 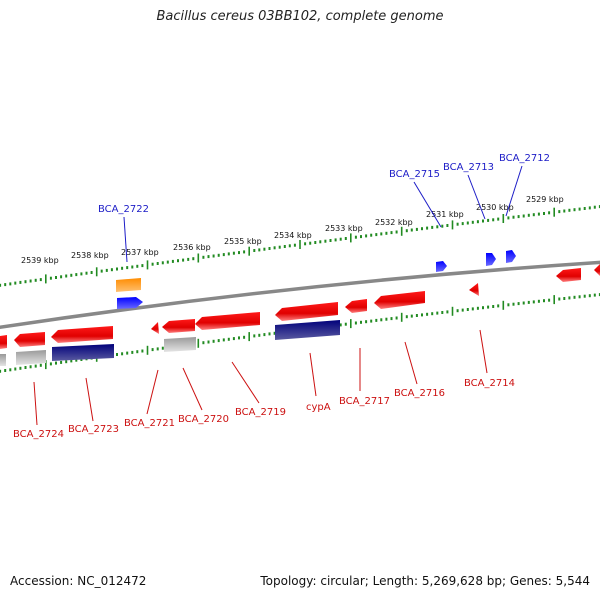 What do you see at coordinates (394, 222) in the screenshot?
I see `scale-label: 2532 kbp` at bounding box center [394, 222].